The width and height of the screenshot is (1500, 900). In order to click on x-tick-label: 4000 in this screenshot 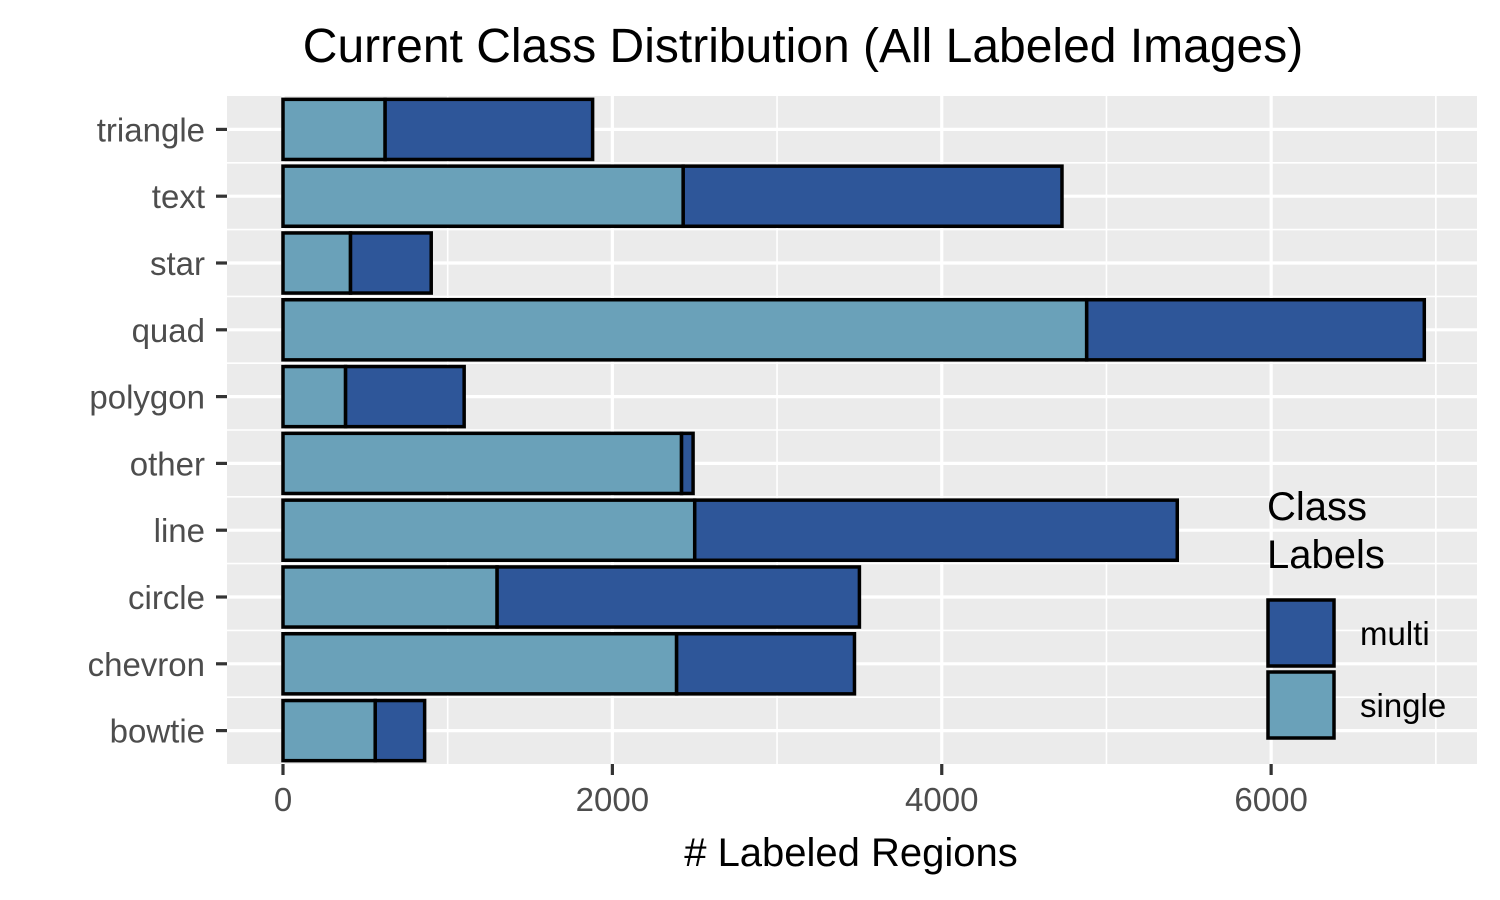, I will do `click(941, 799)`.